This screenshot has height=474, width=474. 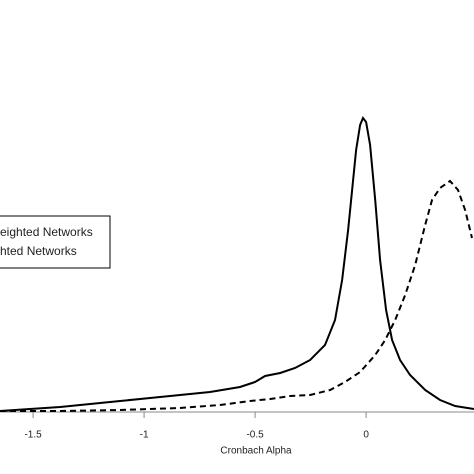 What do you see at coordinates (55, 242) in the screenshot?
I see `legend-box` at bounding box center [55, 242].